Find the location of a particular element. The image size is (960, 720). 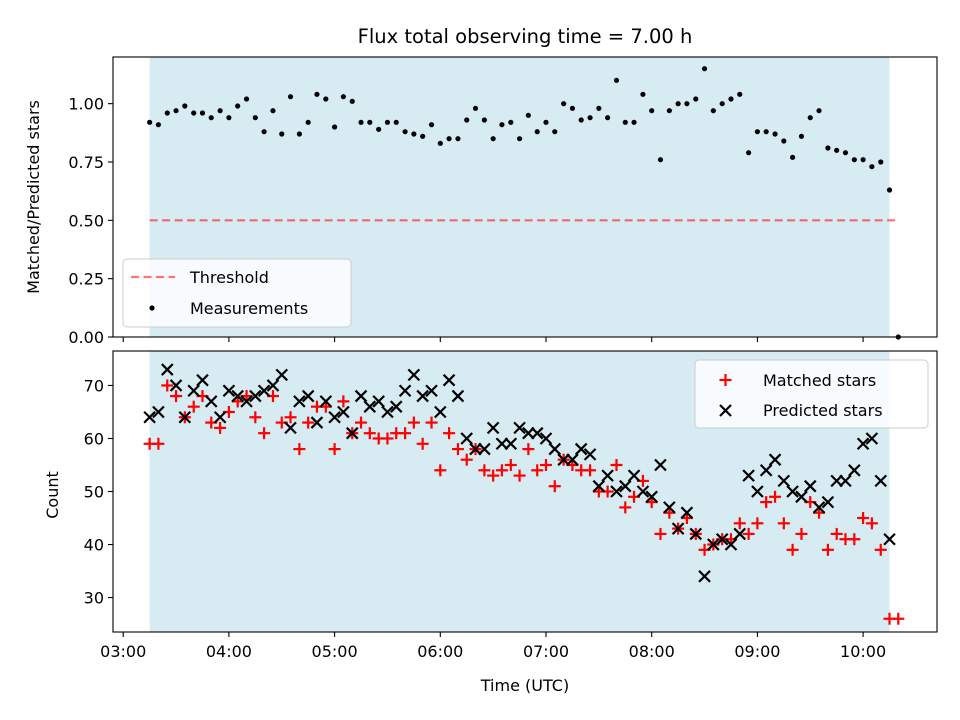

count-legend: Matched stars Predicted stars is located at coordinates (811, 394).